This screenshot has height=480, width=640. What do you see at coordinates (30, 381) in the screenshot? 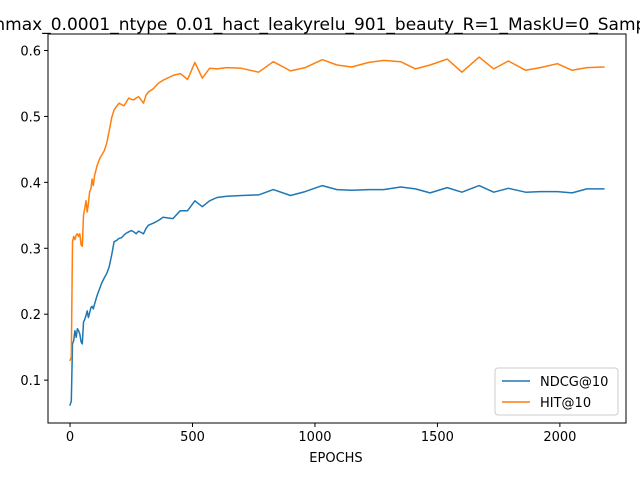
I see `y-tick-label: 0.1` at bounding box center [30, 381].